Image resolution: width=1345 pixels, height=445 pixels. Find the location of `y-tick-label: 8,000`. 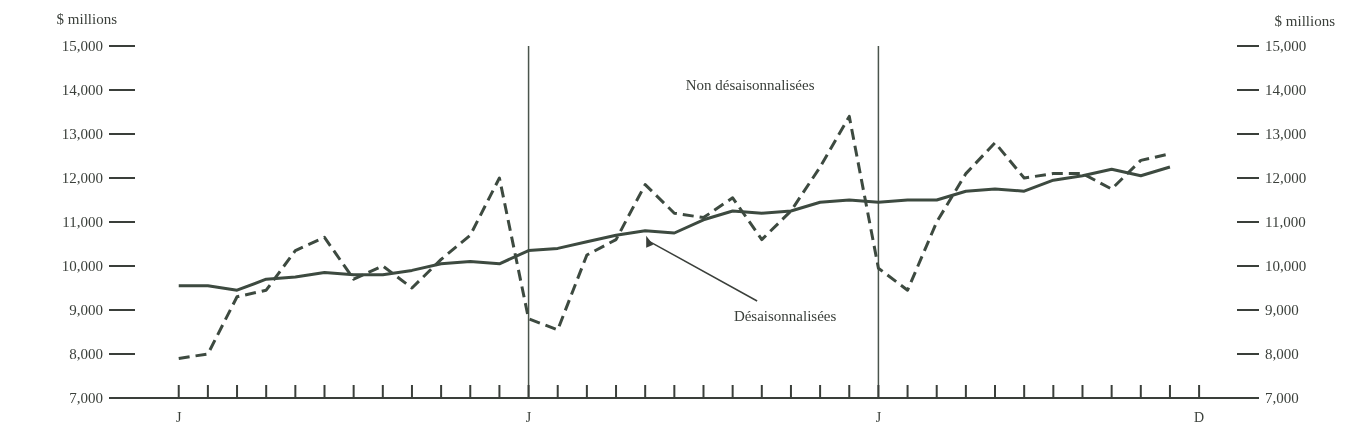

y-tick-label: 8,000 is located at coordinates (86, 354).